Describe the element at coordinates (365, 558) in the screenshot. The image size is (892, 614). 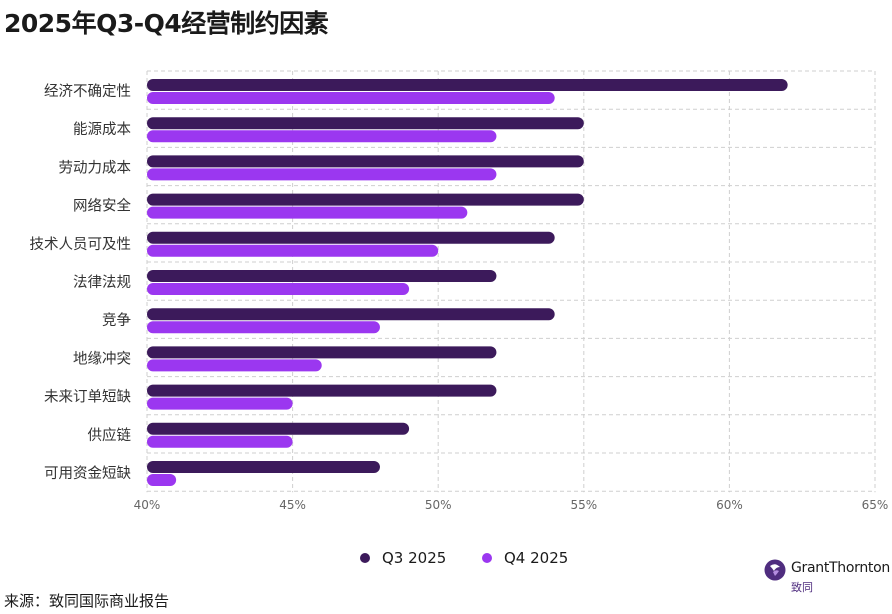
I see `legend-swatch-q3` at that location.